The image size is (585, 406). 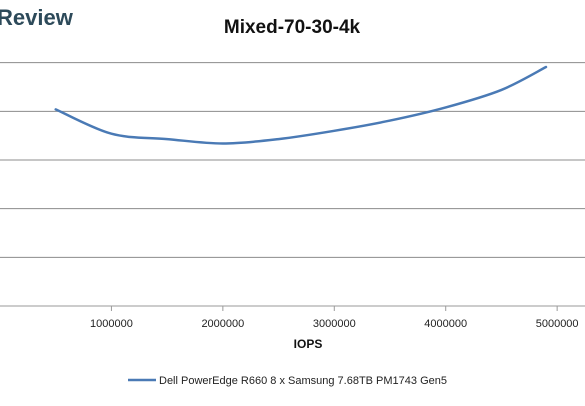 What do you see at coordinates (37, 17) in the screenshot?
I see `watermark-logo: Review` at bounding box center [37, 17].